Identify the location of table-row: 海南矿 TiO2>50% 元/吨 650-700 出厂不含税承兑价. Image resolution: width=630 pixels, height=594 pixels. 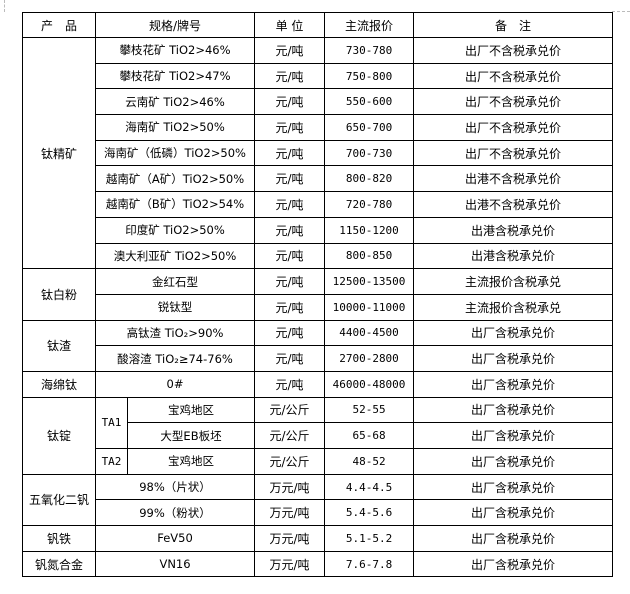
(318, 127).